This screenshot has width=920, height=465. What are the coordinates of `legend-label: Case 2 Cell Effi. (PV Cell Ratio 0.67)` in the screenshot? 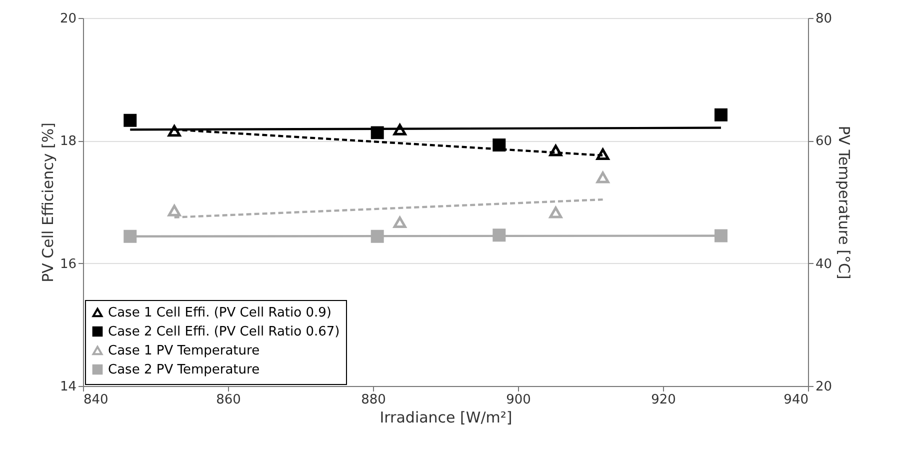 It's located at (224, 332).